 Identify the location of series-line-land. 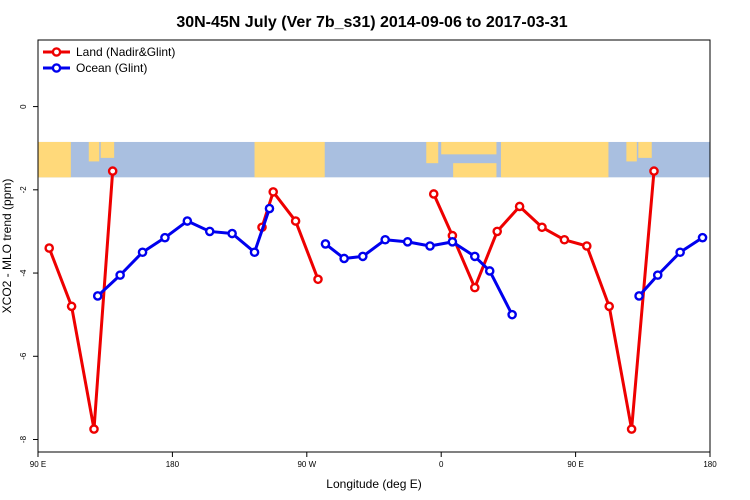
(81, 300).